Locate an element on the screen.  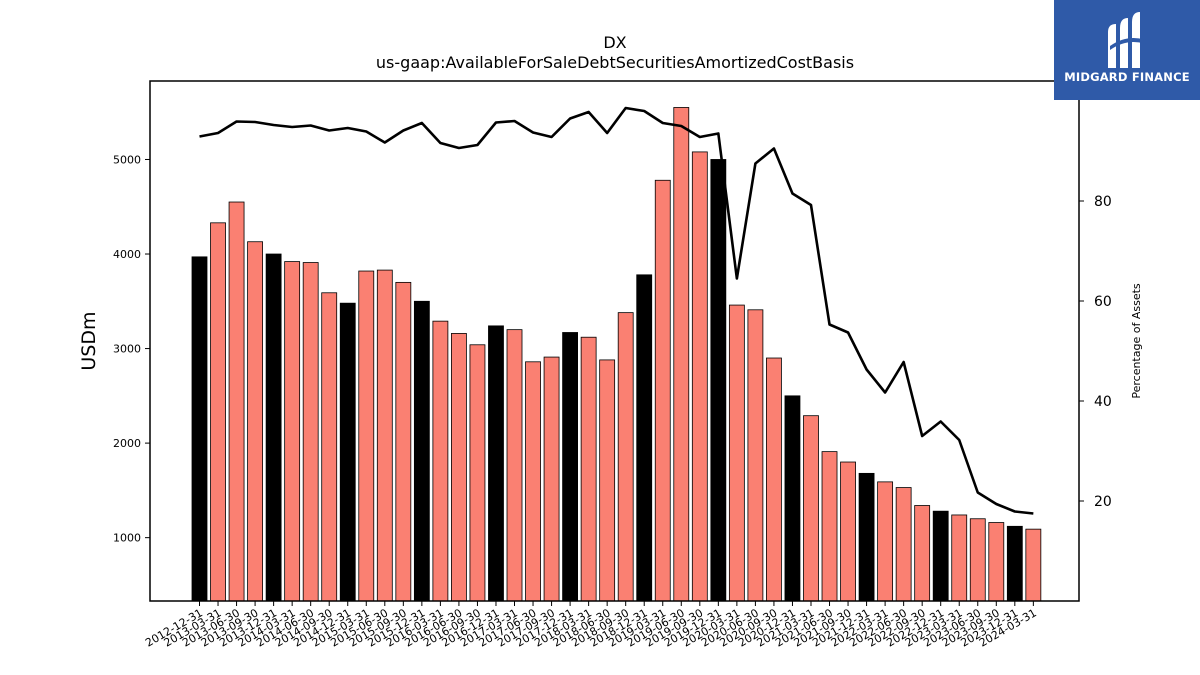
logo-text: MIDGARD FINANCE is located at coordinates (1127, 77).